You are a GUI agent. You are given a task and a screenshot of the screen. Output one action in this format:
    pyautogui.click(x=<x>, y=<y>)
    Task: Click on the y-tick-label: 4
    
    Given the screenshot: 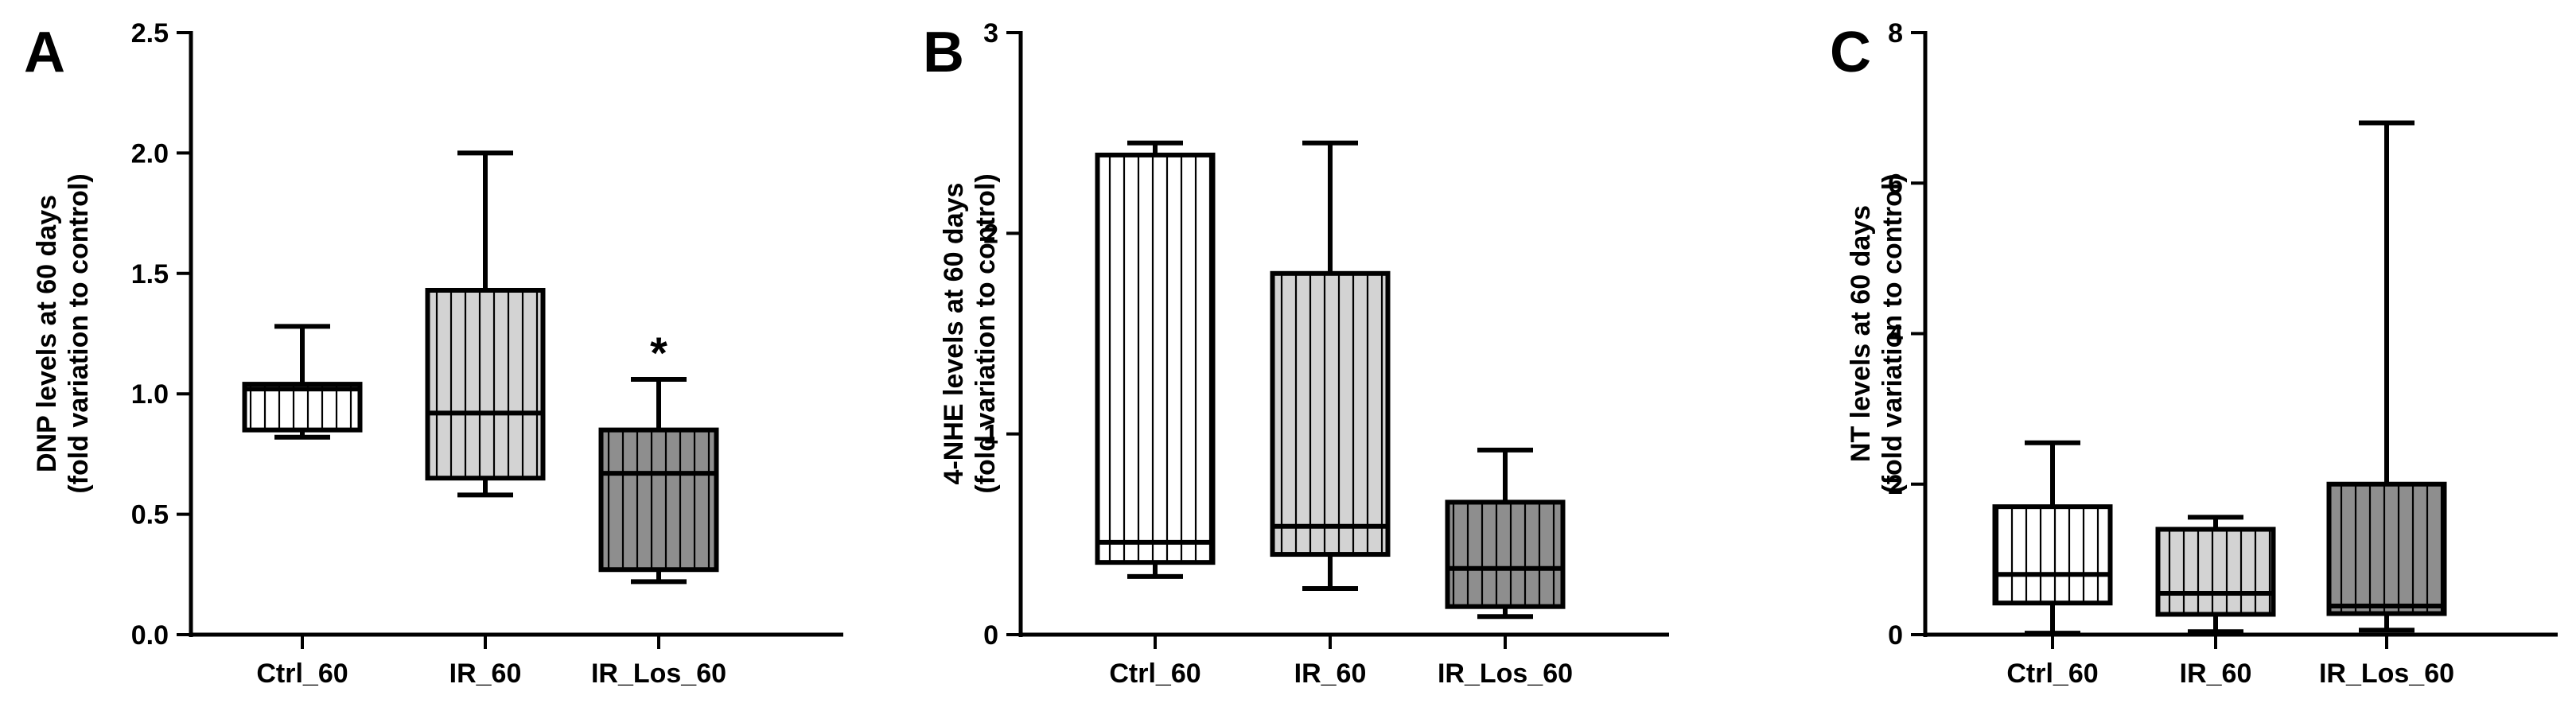 What is the action you would take?
    pyautogui.click(x=1896, y=335)
    